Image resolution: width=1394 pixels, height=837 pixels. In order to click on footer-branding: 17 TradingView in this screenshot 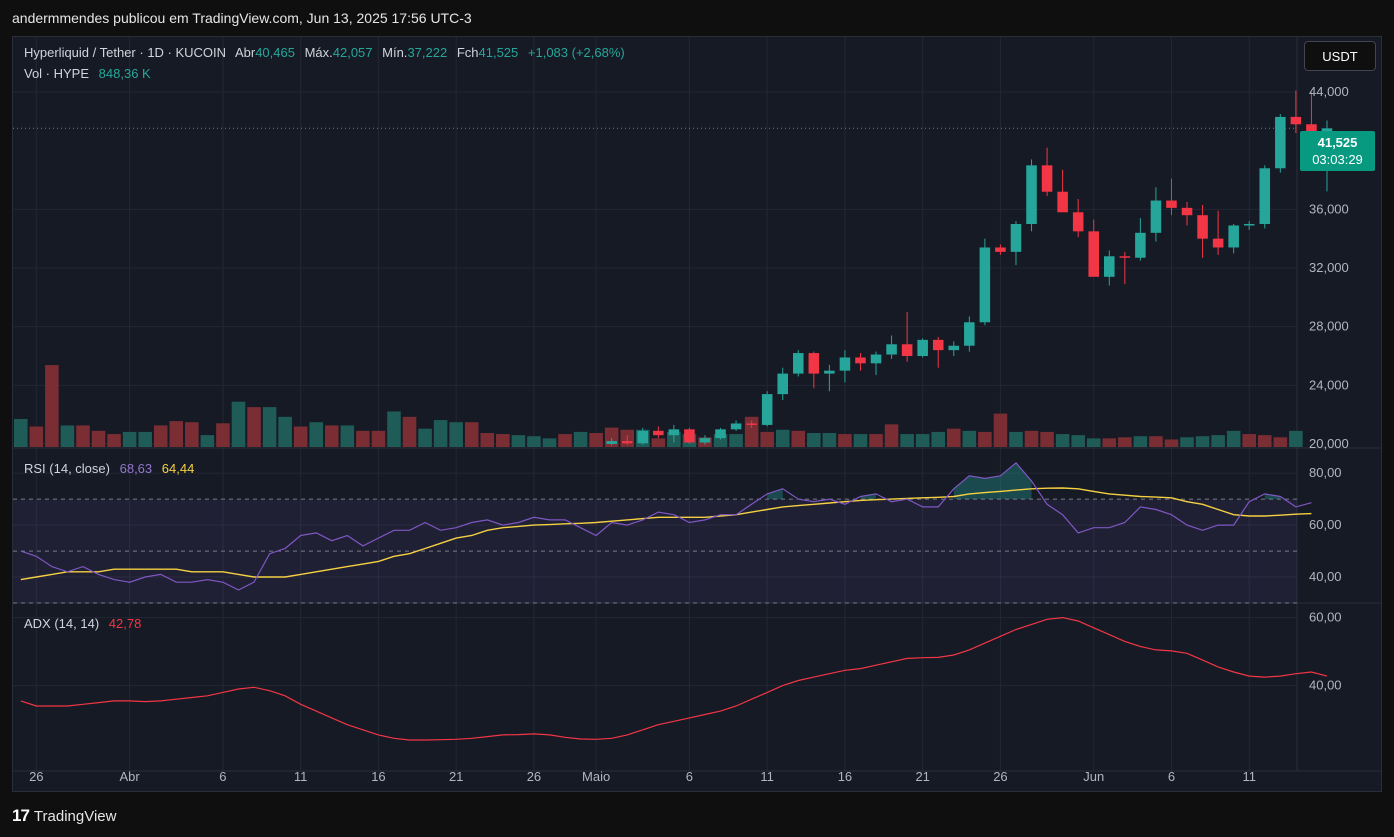, I will do `click(64, 816)`.